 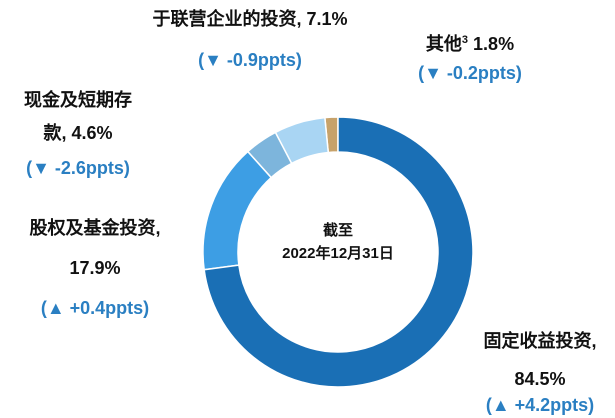 I want to click on value-label: 1.8%, so click(x=494, y=44).